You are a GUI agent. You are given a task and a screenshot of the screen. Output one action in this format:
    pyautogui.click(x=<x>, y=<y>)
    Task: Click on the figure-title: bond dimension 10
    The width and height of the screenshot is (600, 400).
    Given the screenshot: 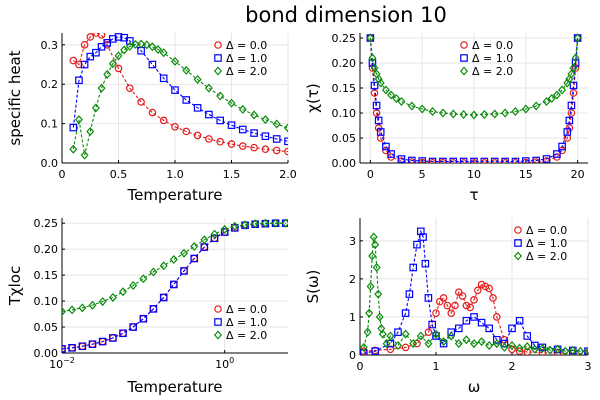 What is the action you would take?
    pyautogui.click(x=346, y=15)
    